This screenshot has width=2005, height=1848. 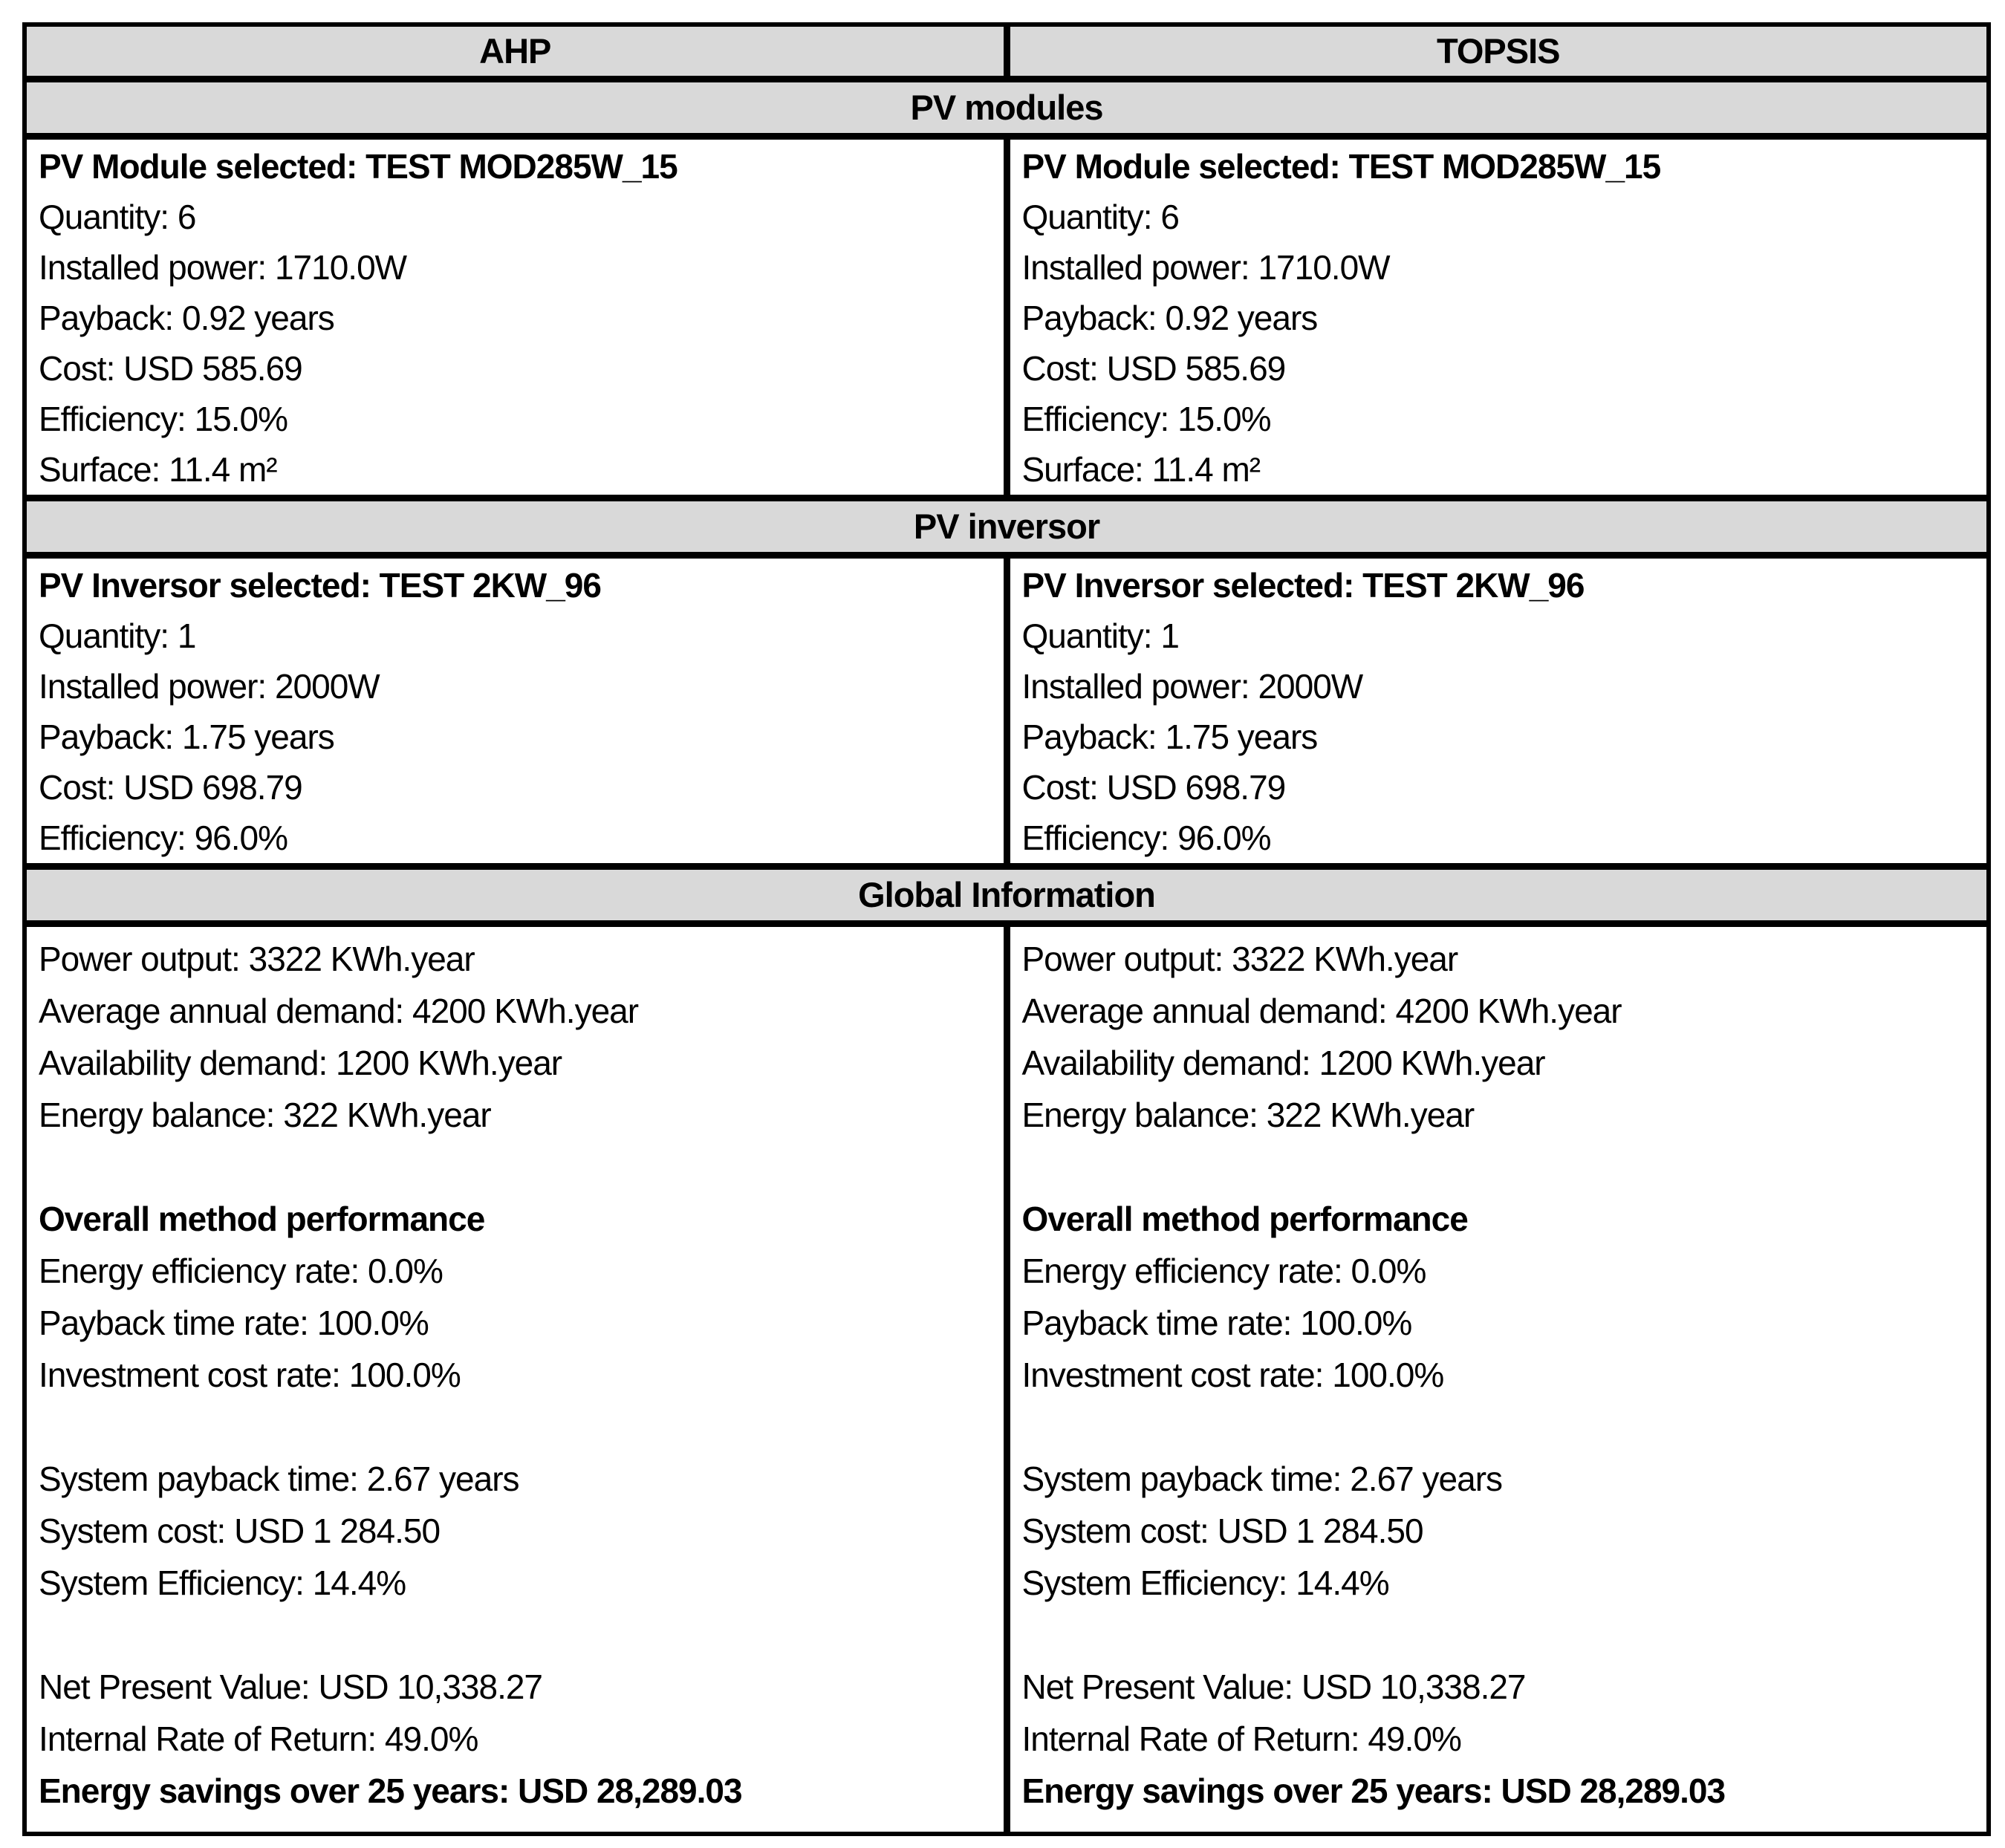 I want to click on column-header-ahp: AHP, so click(x=515, y=51).